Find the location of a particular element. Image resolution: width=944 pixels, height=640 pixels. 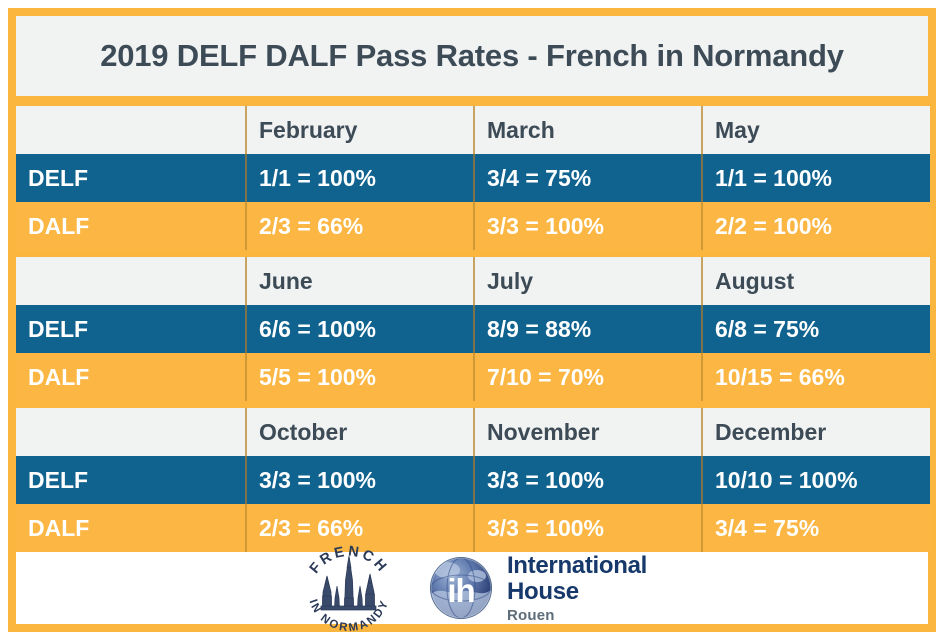

dalf-value-cell: 7/10 = 70% is located at coordinates (587, 377).